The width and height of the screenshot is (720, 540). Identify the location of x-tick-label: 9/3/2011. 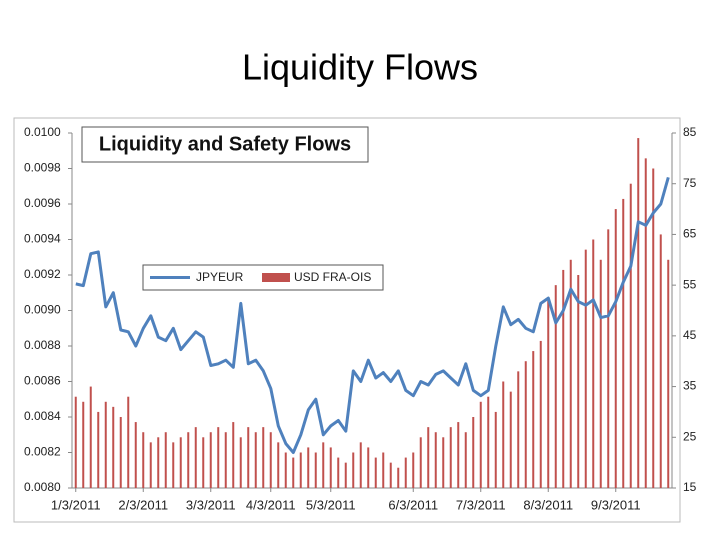
(616, 504).